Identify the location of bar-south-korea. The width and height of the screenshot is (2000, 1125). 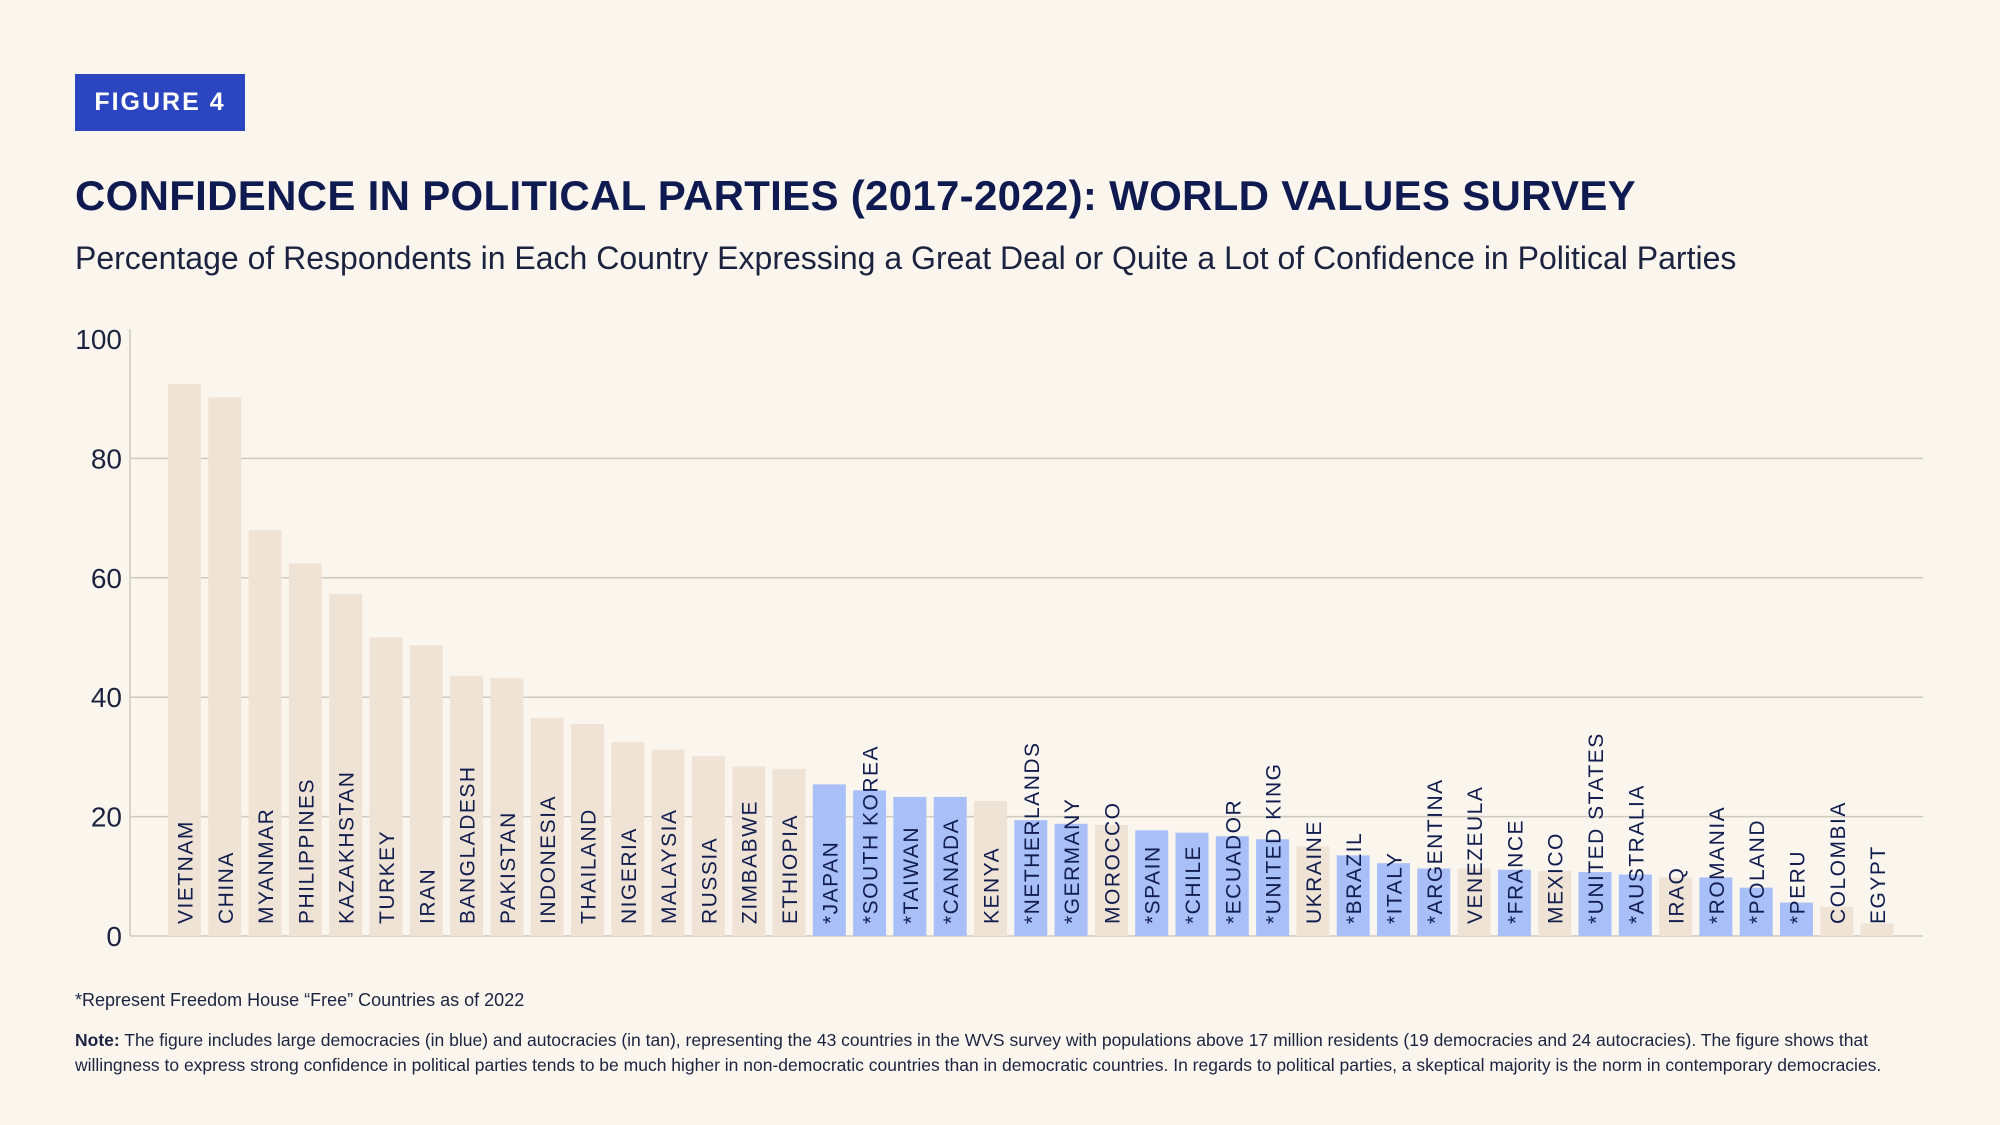
(870, 863).